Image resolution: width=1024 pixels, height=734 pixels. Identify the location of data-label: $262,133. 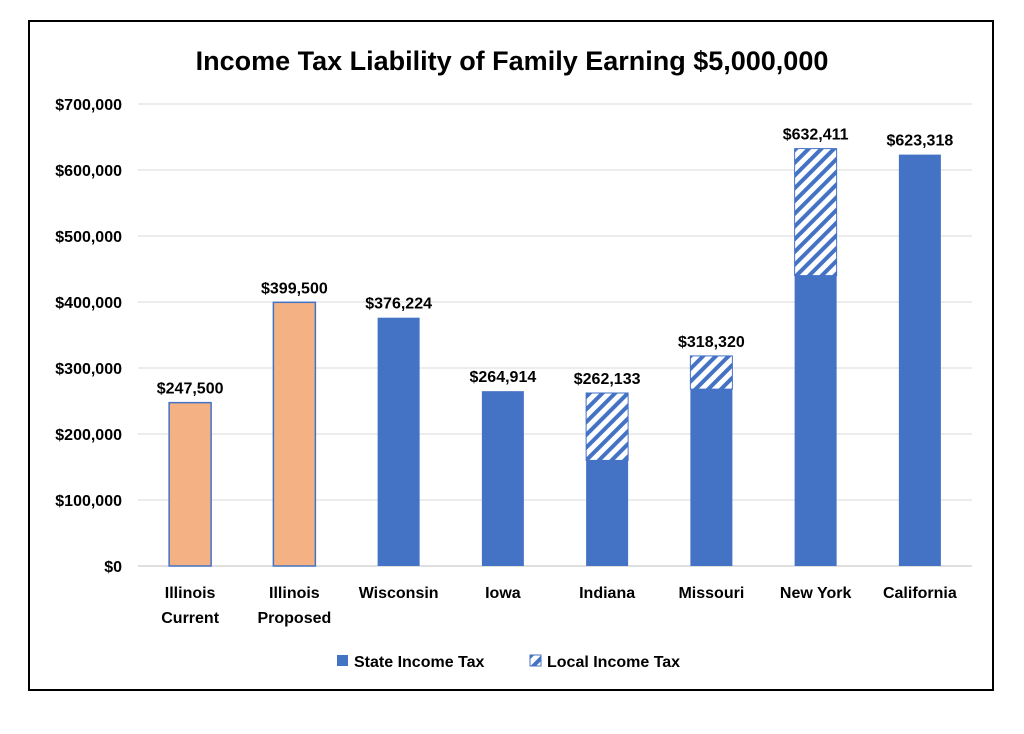
(607, 379).